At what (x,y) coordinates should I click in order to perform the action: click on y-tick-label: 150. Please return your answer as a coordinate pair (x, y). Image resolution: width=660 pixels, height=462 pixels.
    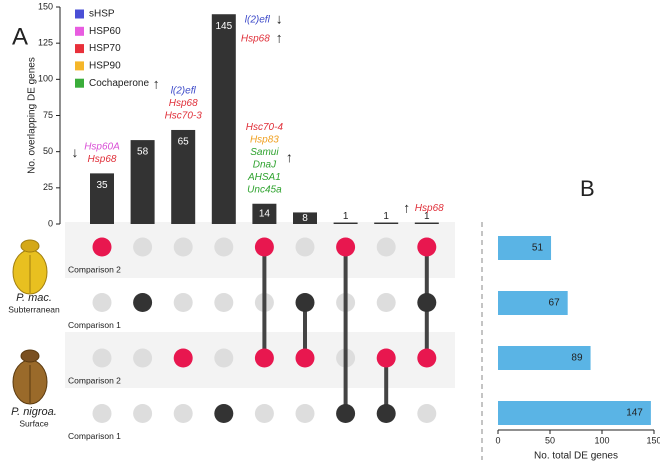
    Looking at the image, I should click on (45, 6).